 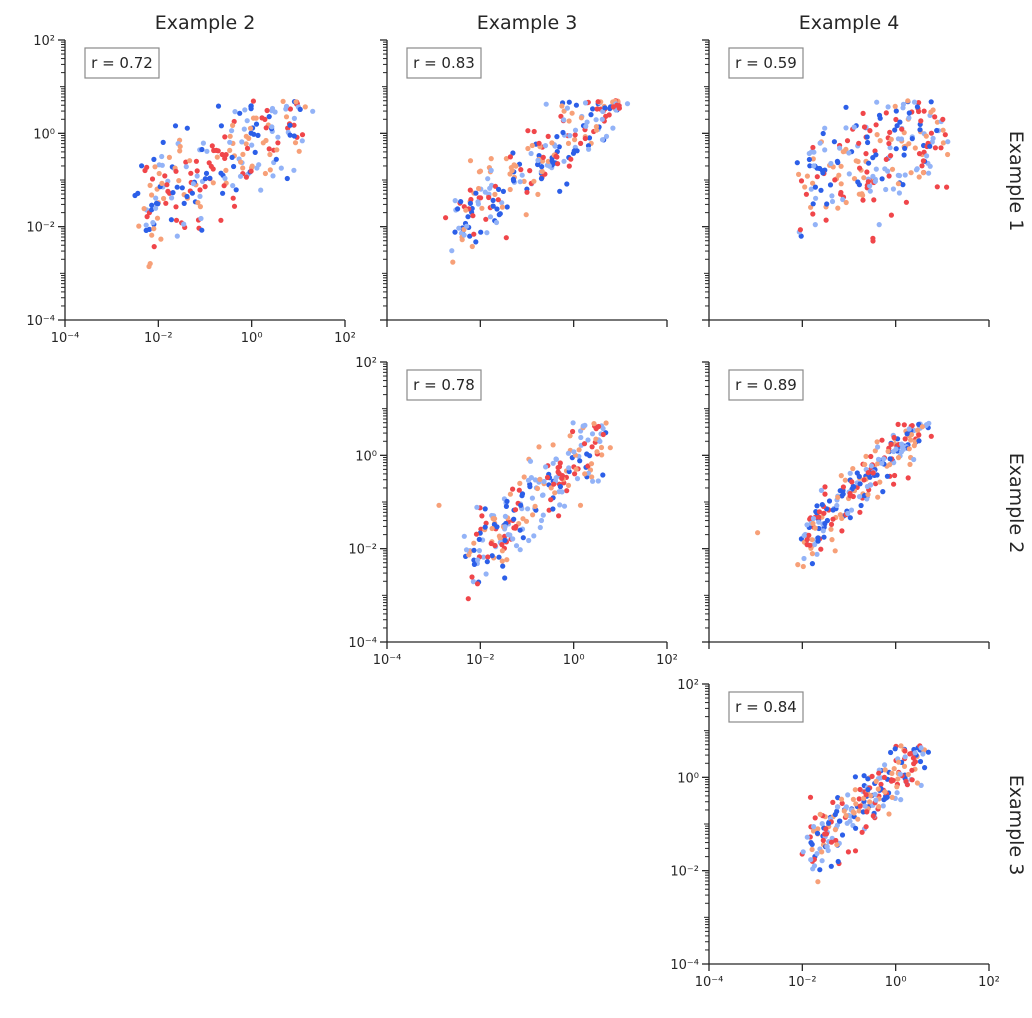 What do you see at coordinates (524, 511) in the screenshot?
I see `scatter-points` at bounding box center [524, 511].